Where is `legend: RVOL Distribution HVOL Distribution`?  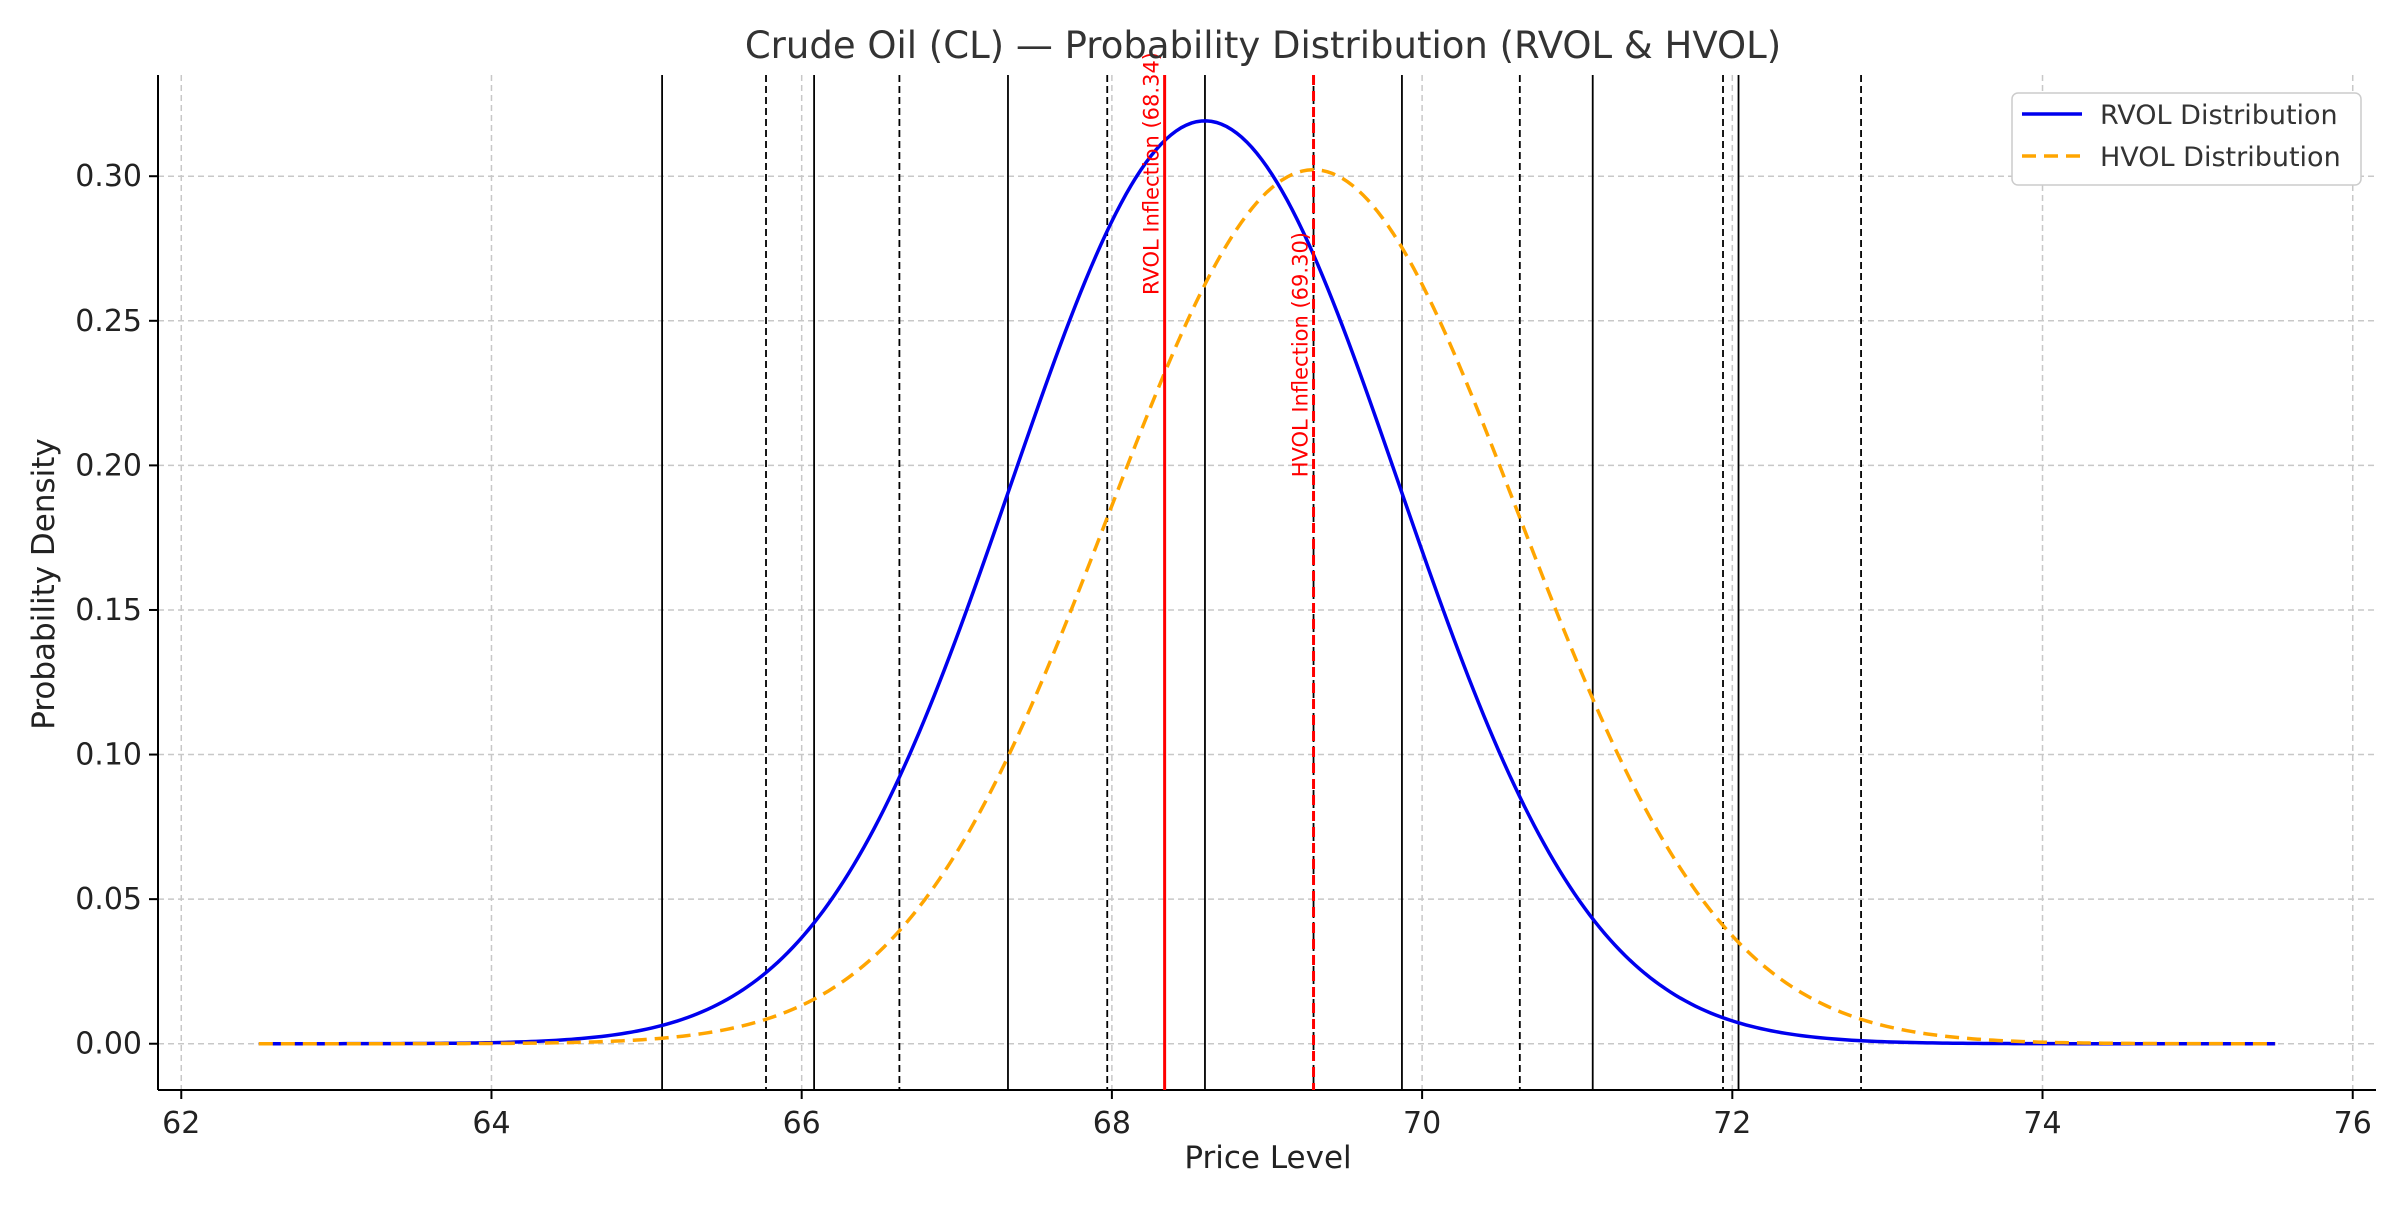
legend: RVOL Distribution HVOL Distribution is located at coordinates (2186, 139).